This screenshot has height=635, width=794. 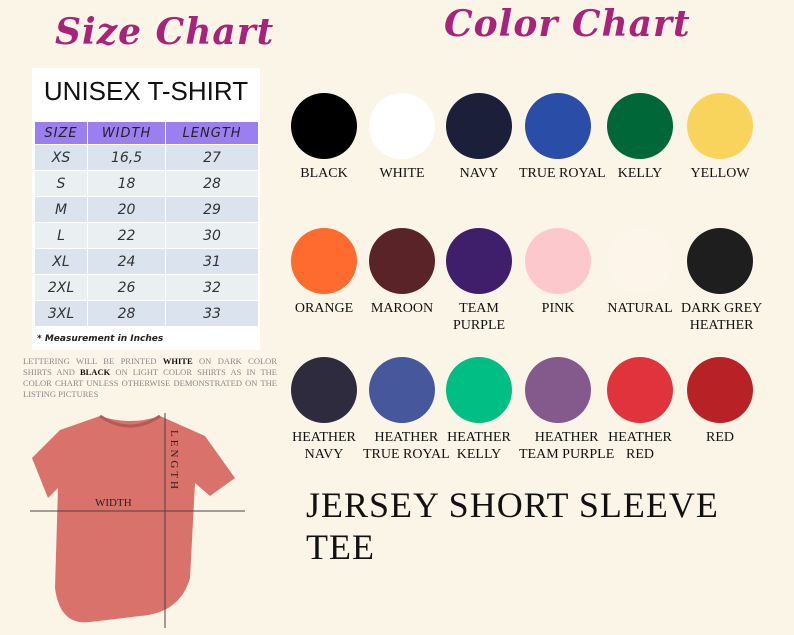 What do you see at coordinates (126, 209) in the screenshot?
I see `width-cell: 20` at bounding box center [126, 209].